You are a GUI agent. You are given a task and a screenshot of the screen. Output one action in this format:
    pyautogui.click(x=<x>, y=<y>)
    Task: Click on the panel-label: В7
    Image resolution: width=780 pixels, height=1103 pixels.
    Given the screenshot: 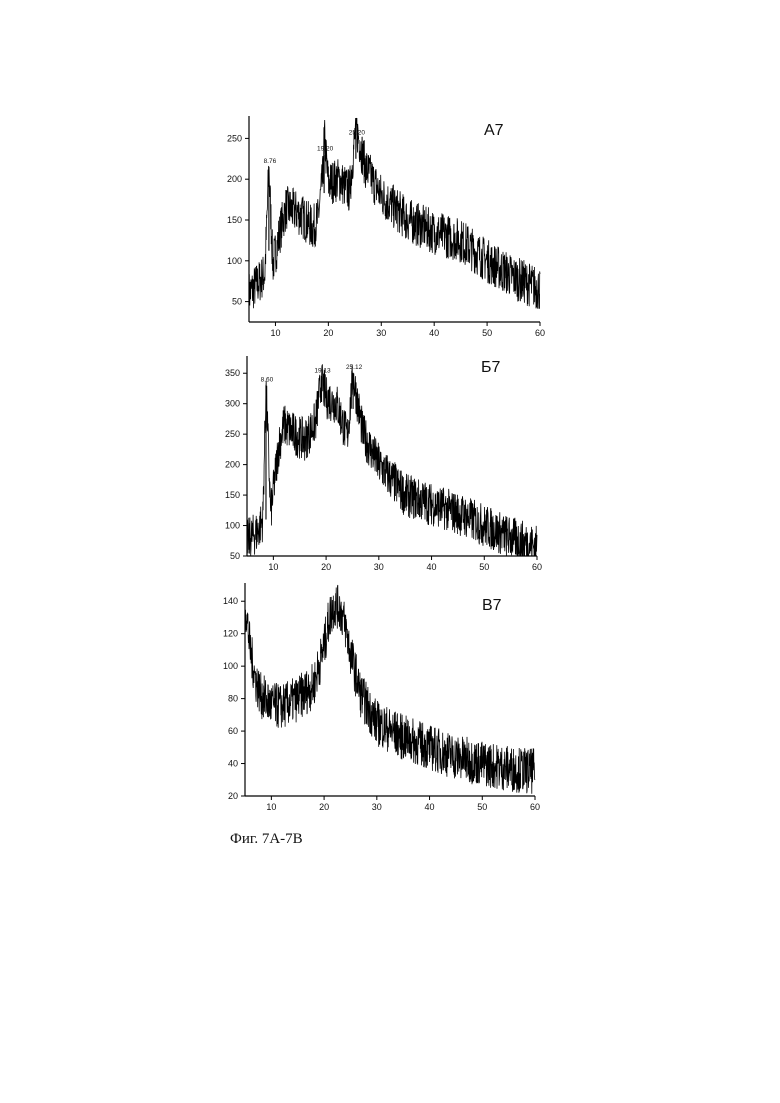 What is the action you would take?
    pyautogui.click(x=492, y=605)
    